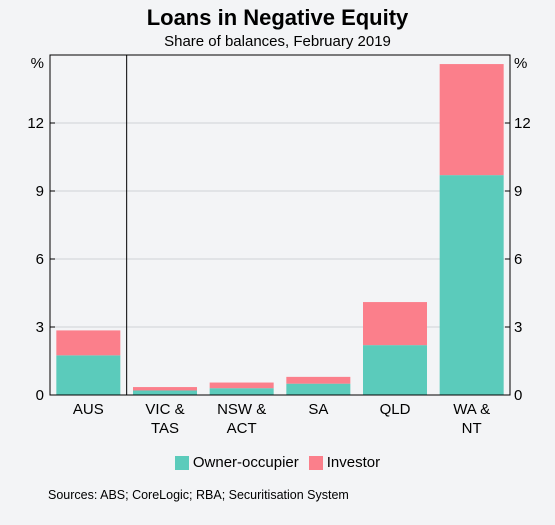  What do you see at coordinates (164, 409) in the screenshot?
I see `x-tick-label-line: VIC &` at bounding box center [164, 409].